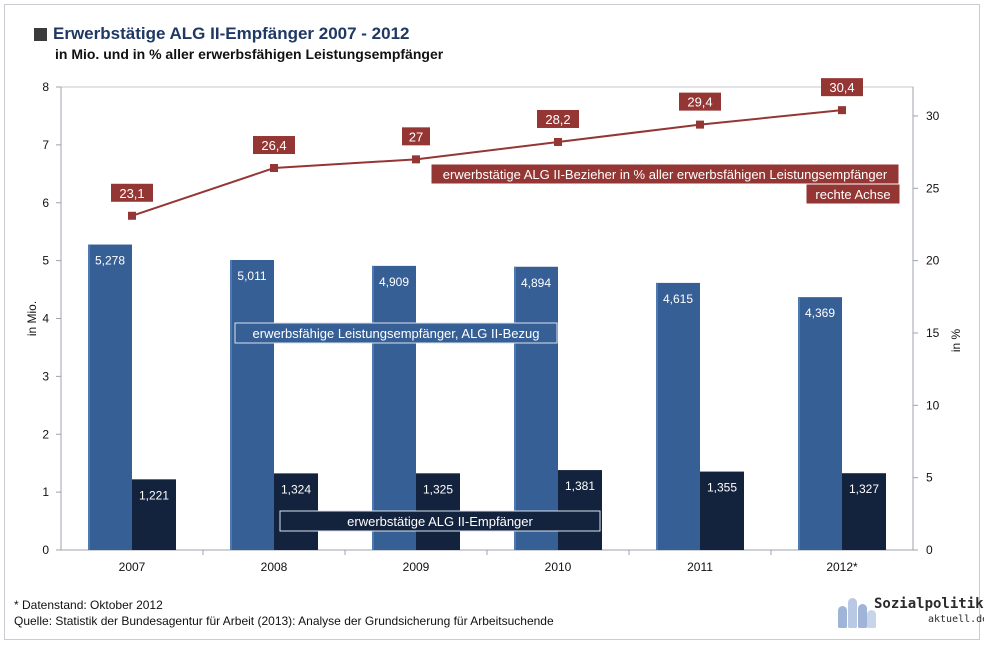 This screenshot has height=646, width=984. Describe the element at coordinates (929, 478) in the screenshot. I see `y-right-tick-label: 5` at that location.